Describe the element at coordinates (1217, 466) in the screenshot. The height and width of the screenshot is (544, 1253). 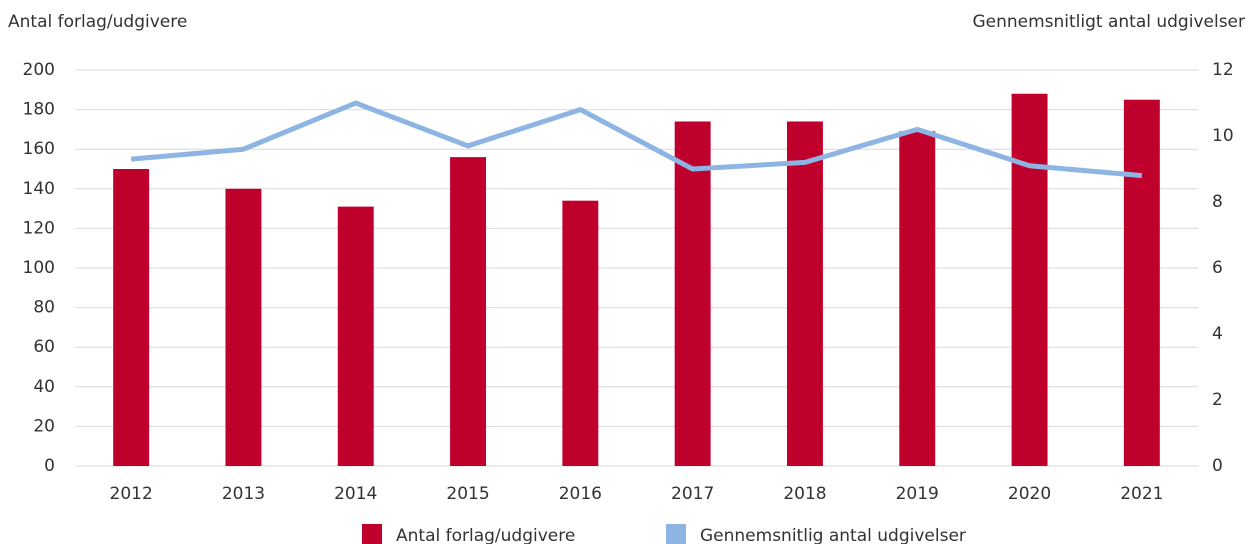
I see `y2-tick-label: 0` at that location.